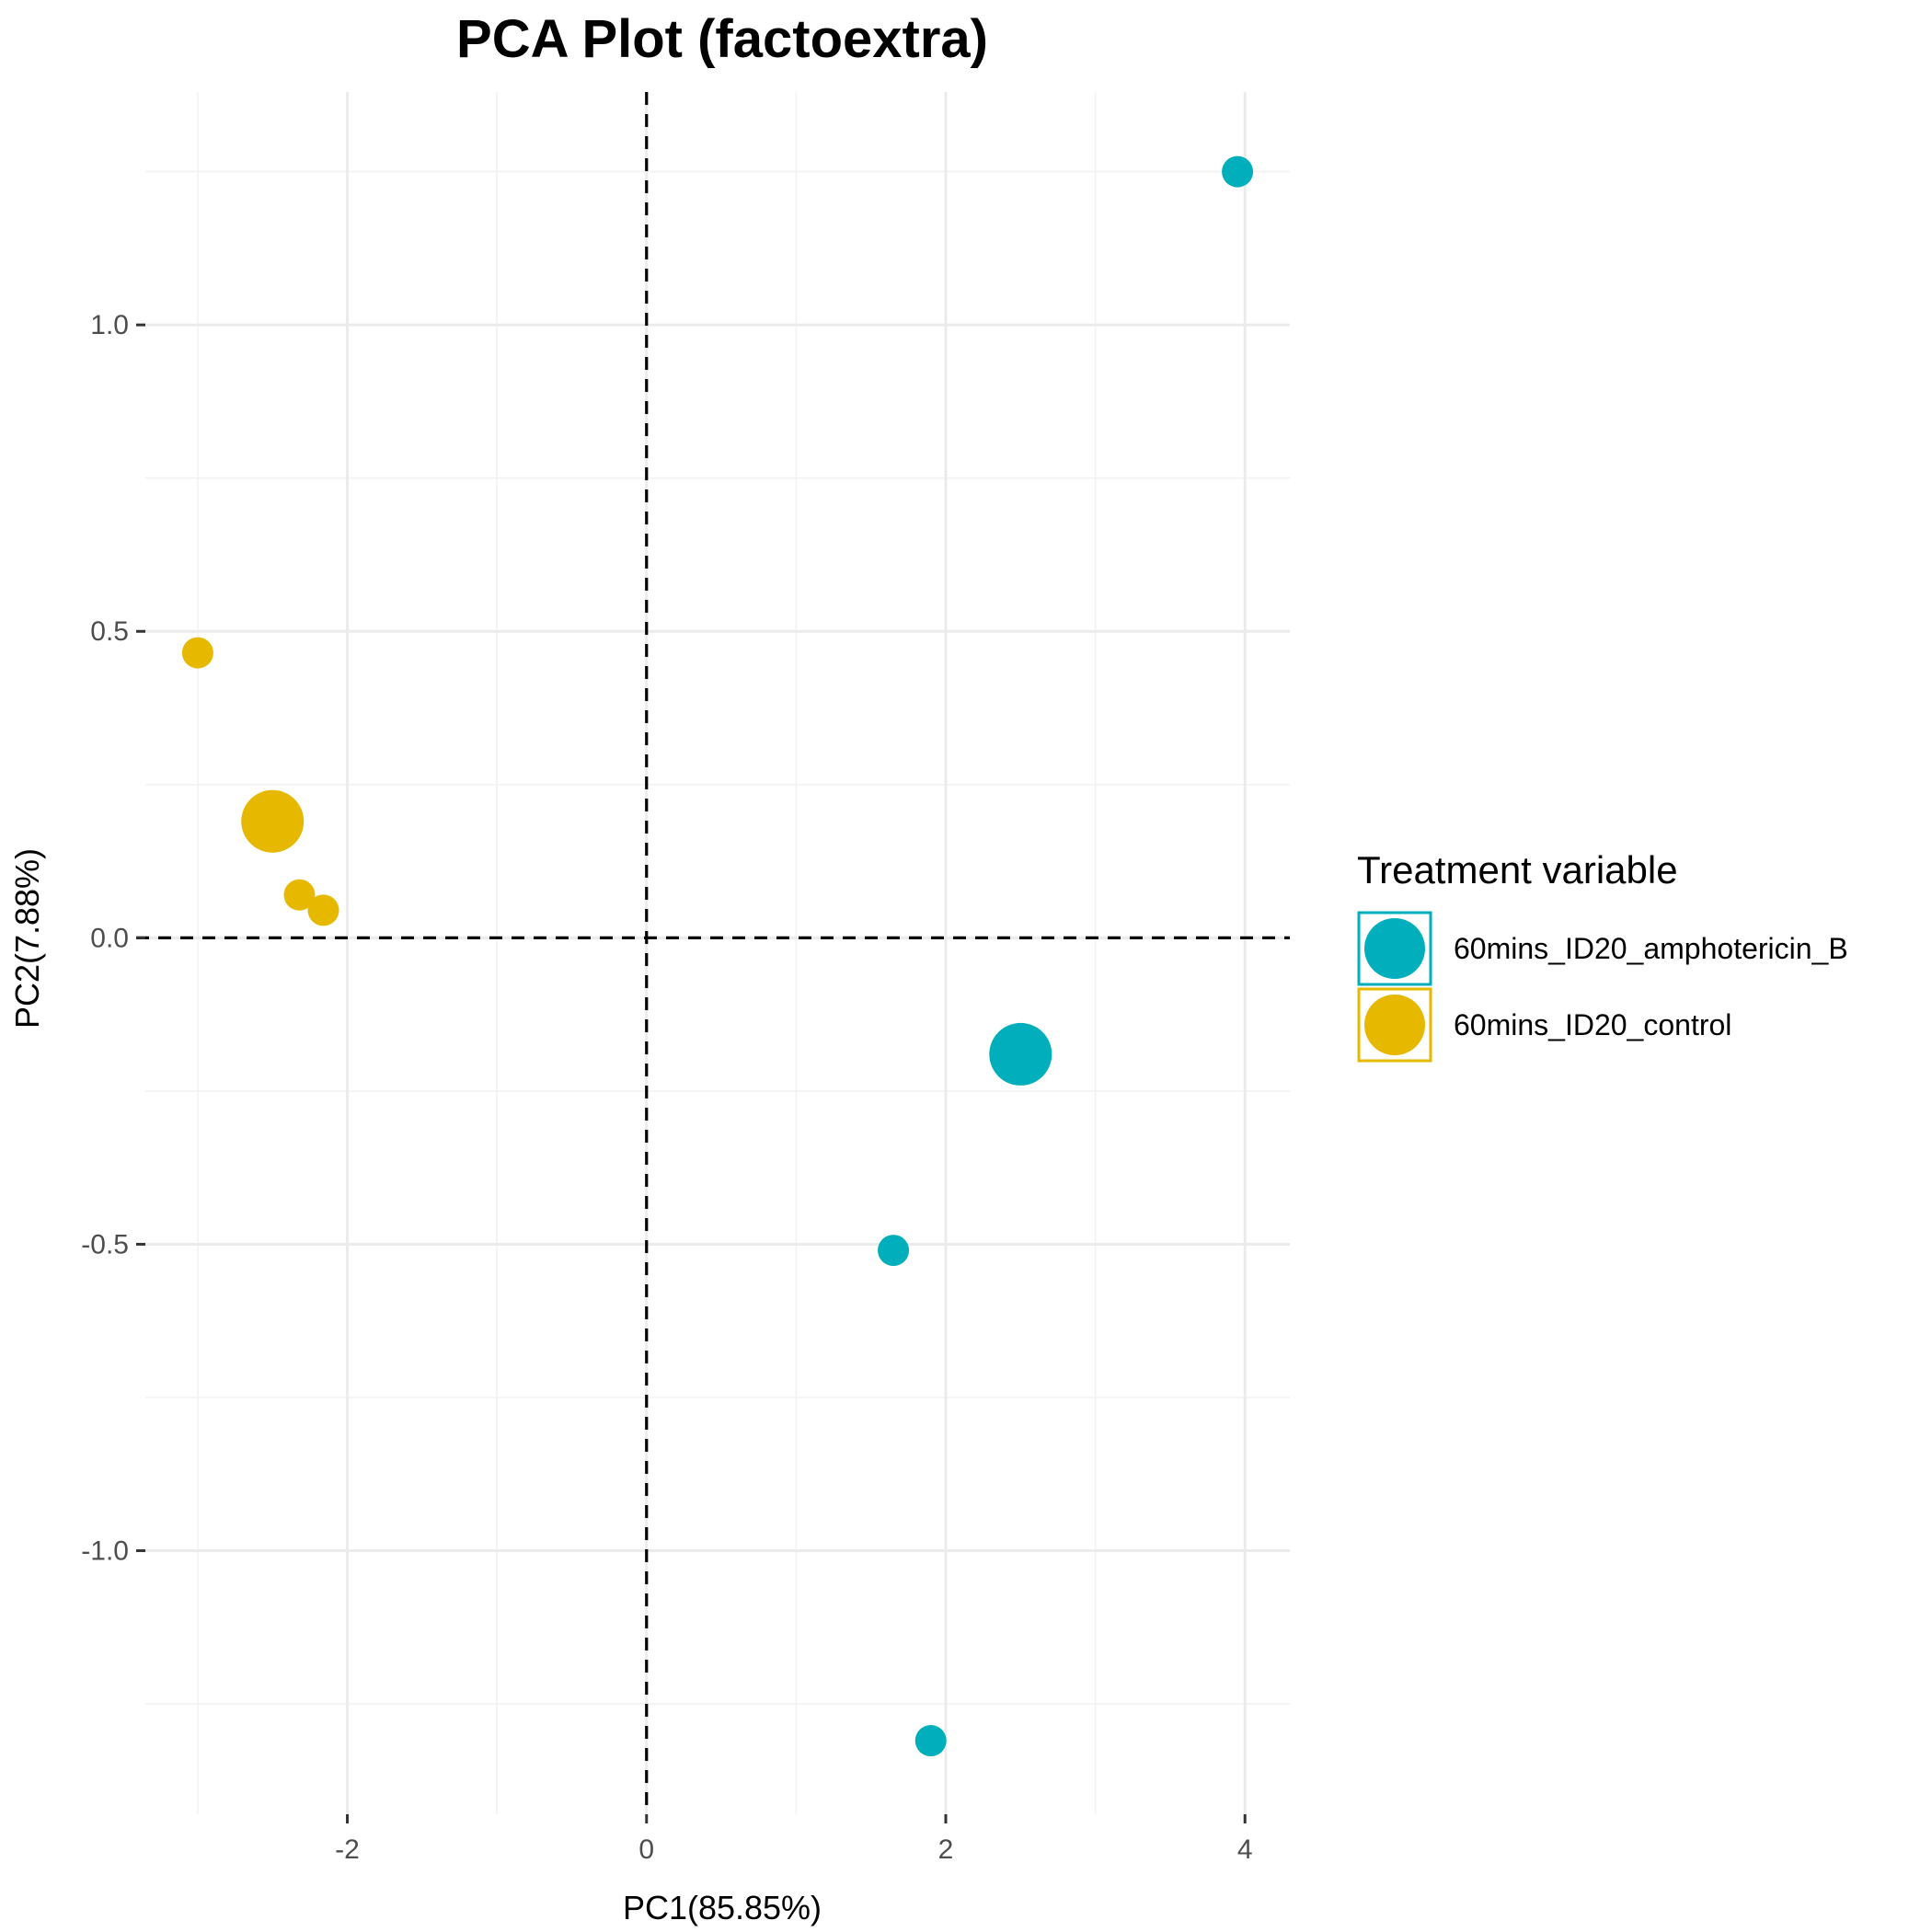 Image resolution: width=1932 pixels, height=1932 pixels. I want to click on y-tick-label: -1.0, so click(105, 1551).